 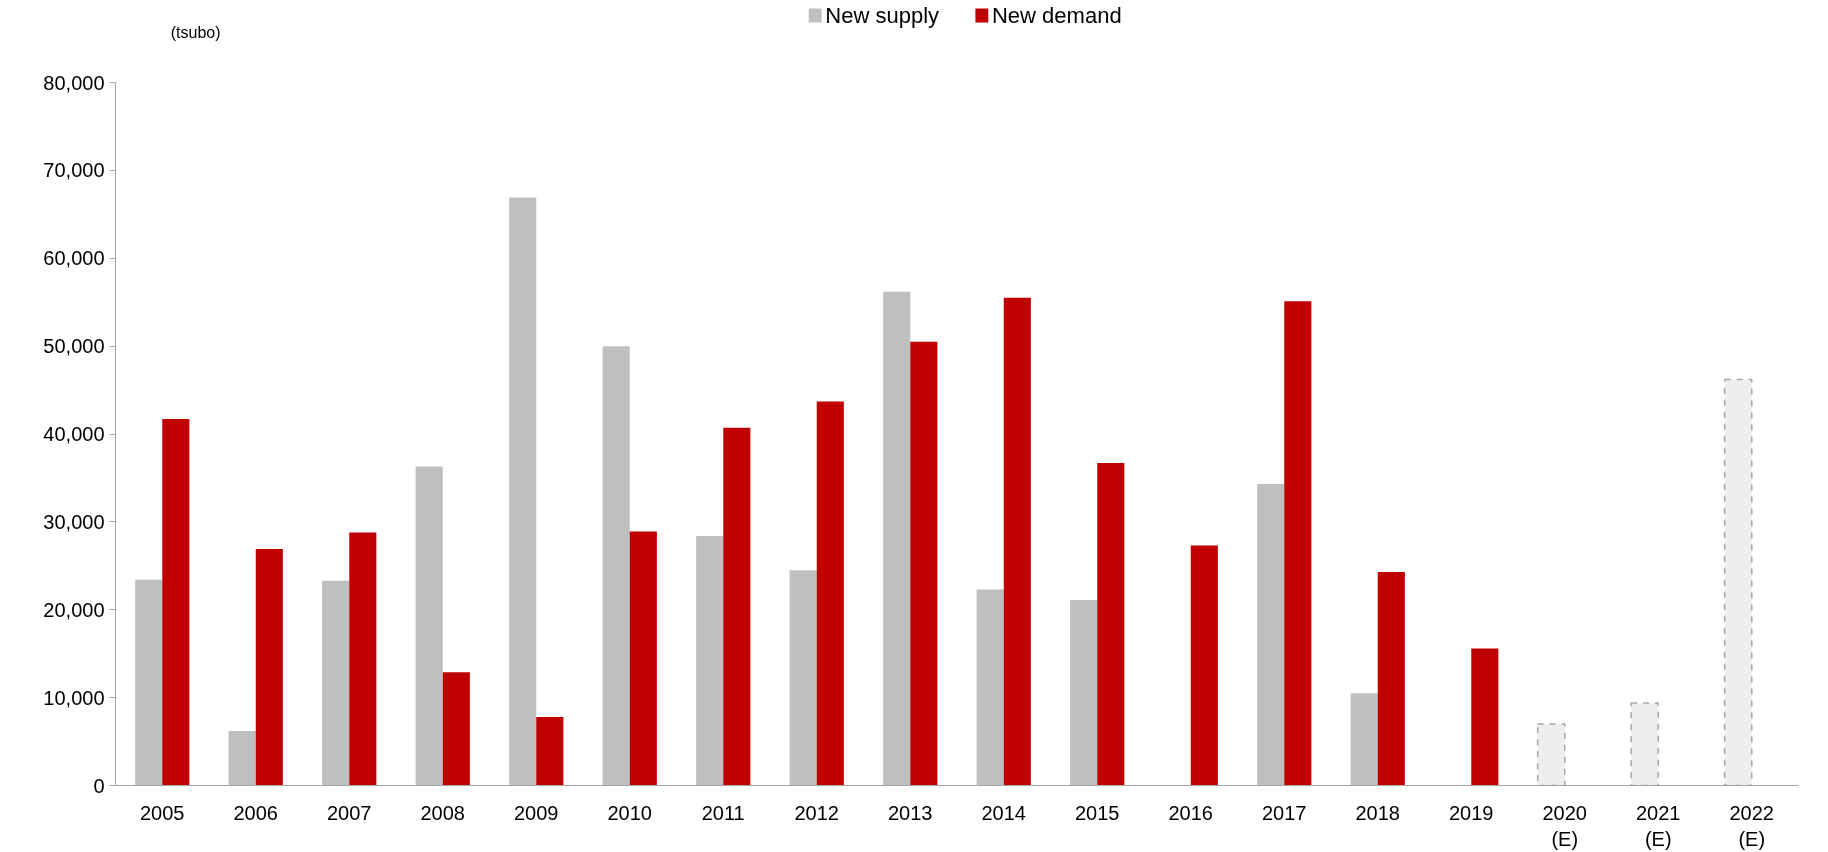 What do you see at coordinates (99, 785) in the screenshot?
I see `y-tick-label: 0` at bounding box center [99, 785].